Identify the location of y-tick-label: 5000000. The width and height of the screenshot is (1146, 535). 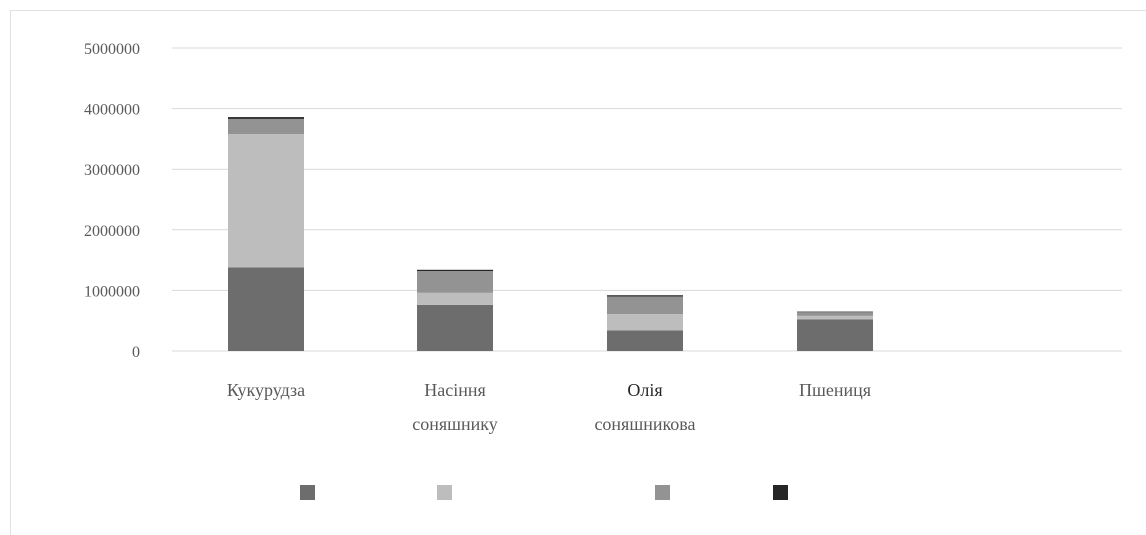
(112, 49).